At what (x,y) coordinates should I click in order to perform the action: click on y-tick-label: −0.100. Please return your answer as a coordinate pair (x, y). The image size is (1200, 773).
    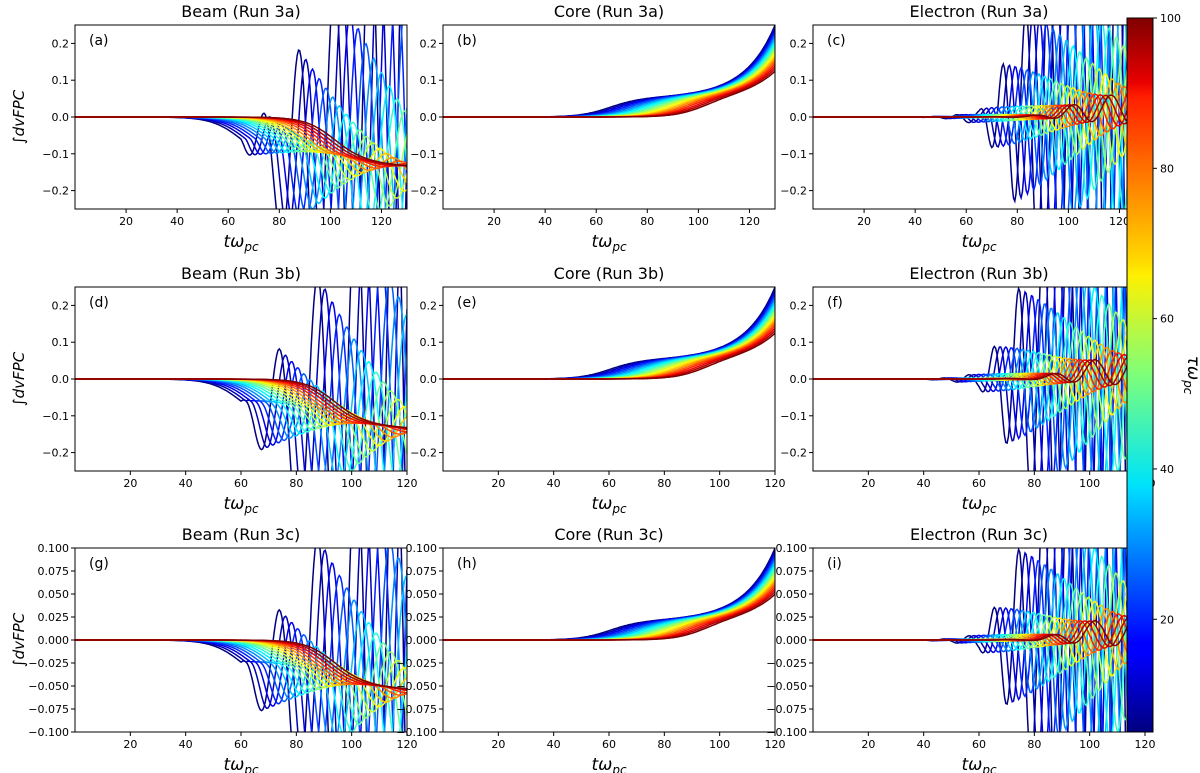
    Looking at the image, I should click on (416, 732).